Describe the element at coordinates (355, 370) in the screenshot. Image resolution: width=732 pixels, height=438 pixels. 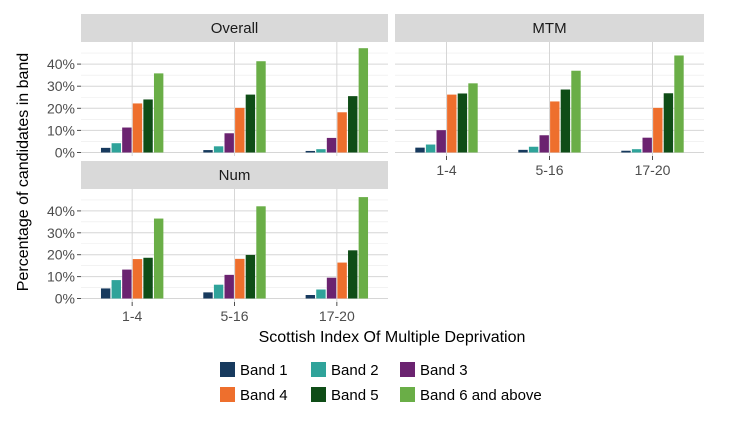
I see `legend-label: Band 2` at that location.